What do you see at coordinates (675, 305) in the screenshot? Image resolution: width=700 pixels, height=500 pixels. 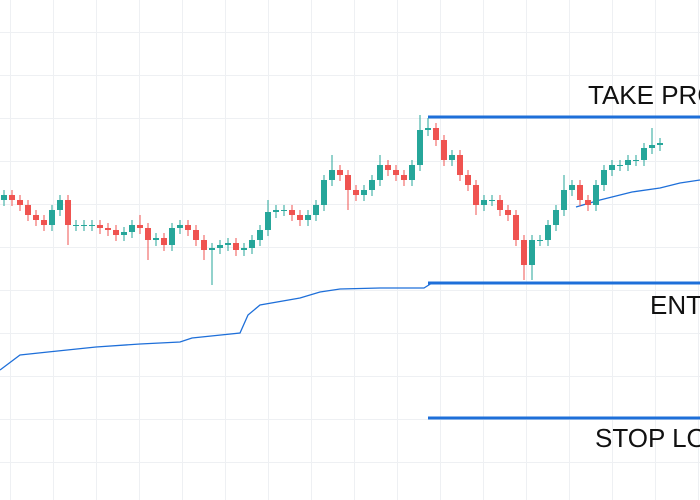 I see `level-label: ENT` at bounding box center [675, 305].